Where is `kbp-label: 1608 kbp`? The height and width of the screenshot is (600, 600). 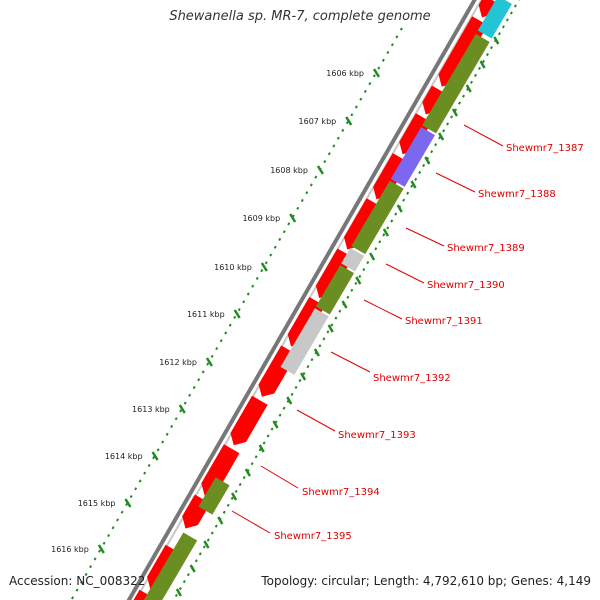
kbp-label: 1608 kbp is located at coordinates (289, 170).